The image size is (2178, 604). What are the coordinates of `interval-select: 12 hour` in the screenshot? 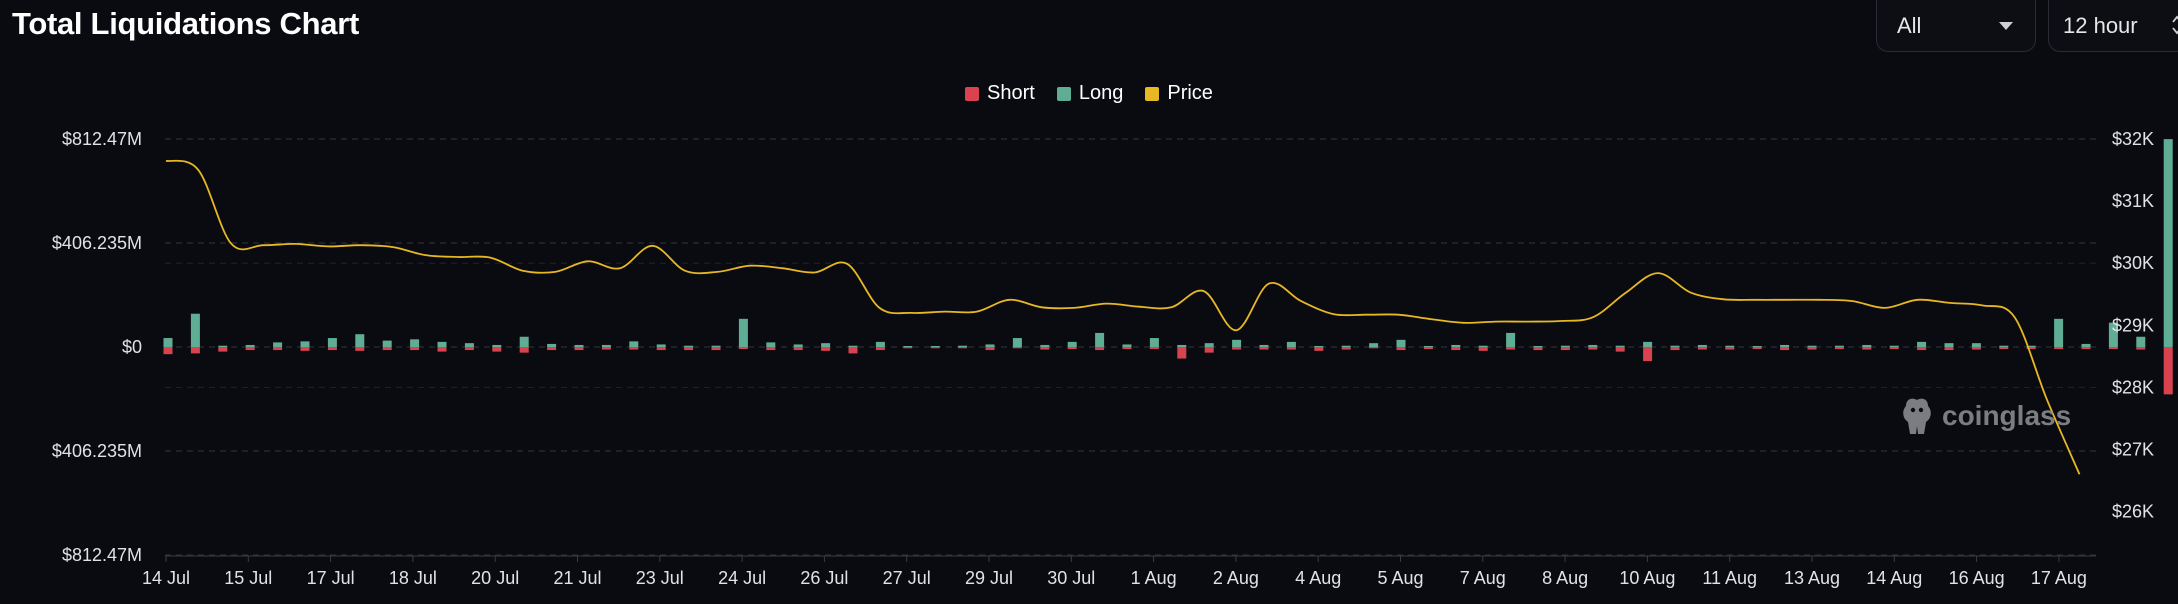 It's located at (2113, 26).